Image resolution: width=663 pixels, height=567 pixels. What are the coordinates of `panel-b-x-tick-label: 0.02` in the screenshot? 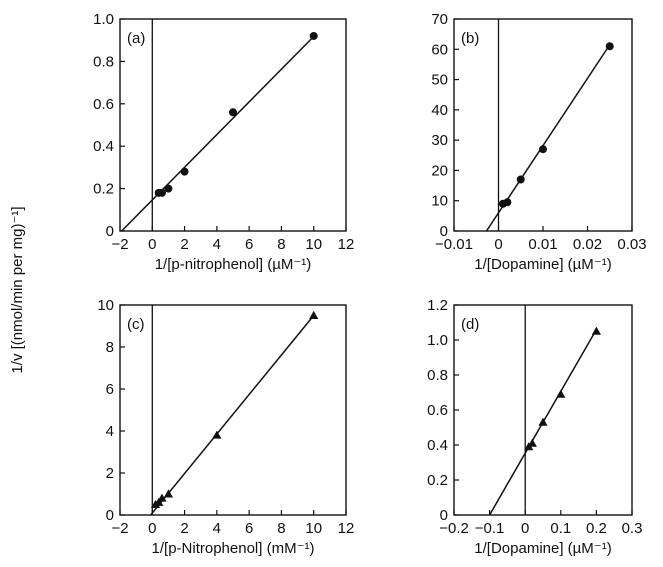 It's located at (587, 244).